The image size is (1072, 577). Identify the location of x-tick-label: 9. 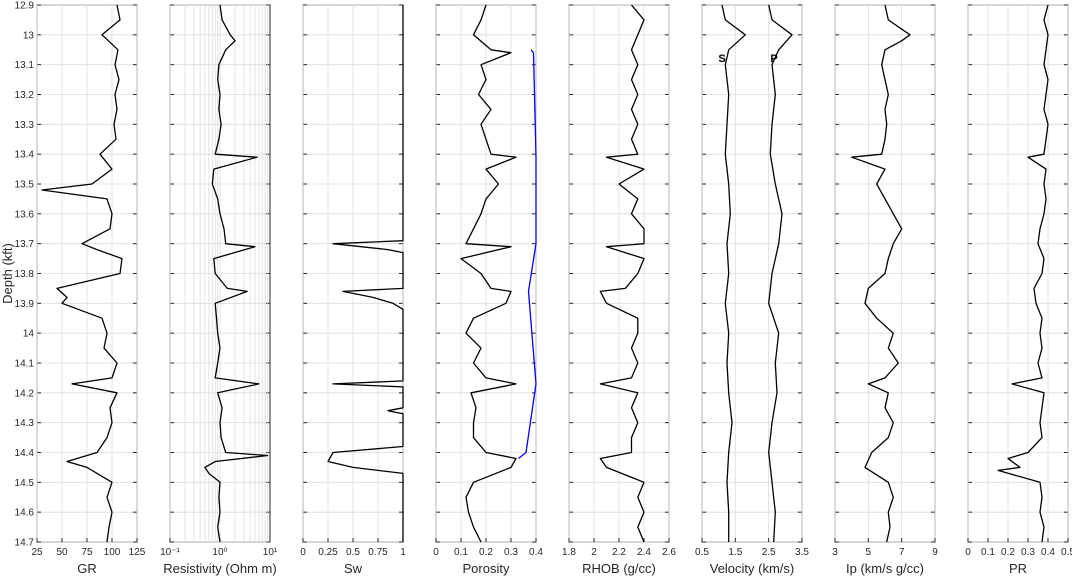
(935, 552).